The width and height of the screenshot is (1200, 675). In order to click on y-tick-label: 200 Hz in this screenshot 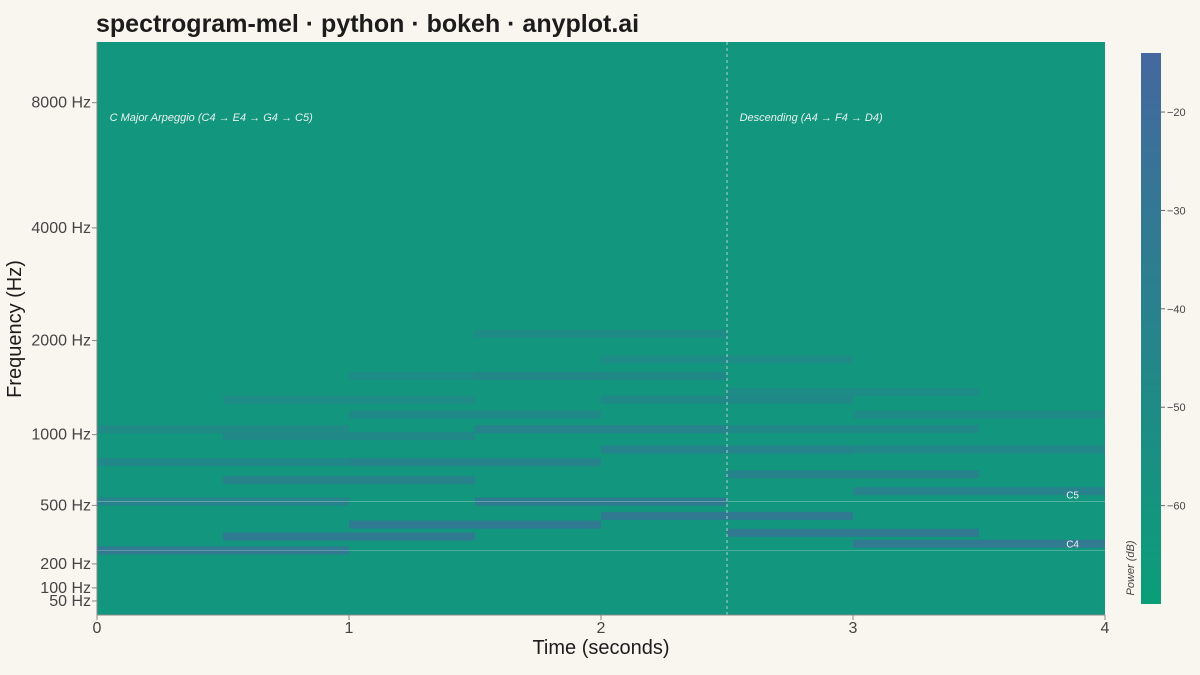, I will do `click(65, 564)`.